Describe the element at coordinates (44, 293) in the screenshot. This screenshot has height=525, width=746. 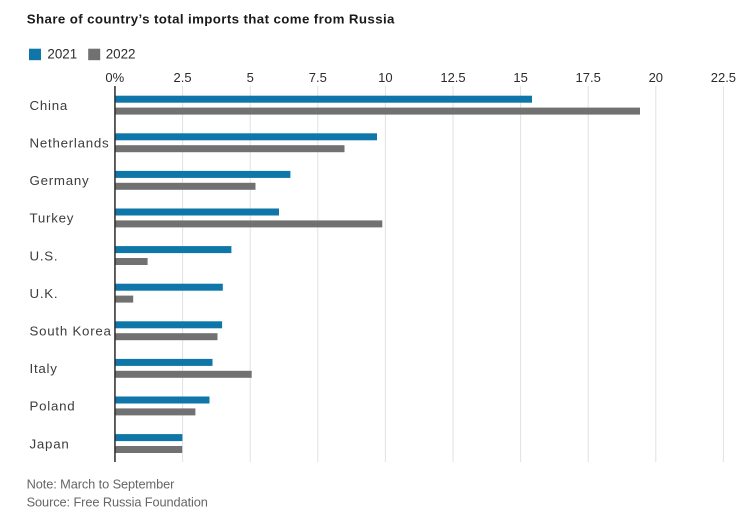
I see `svg-text: U.K.` at that location.